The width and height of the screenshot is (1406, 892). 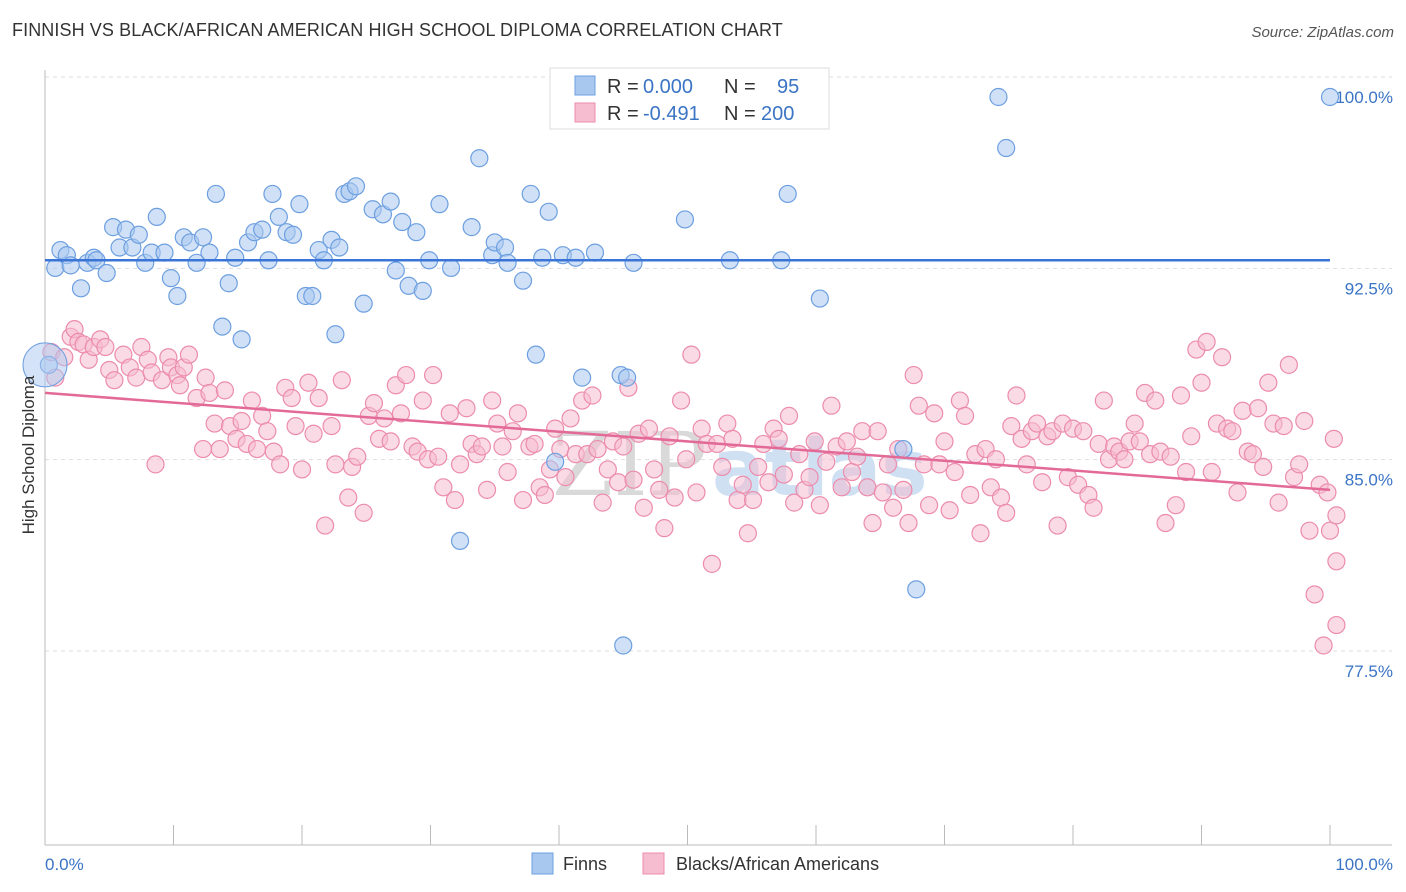 What do you see at coordinates (671, 114) in the screenshot?
I see `legend-blacks-r-value: -0.491` at bounding box center [671, 114].